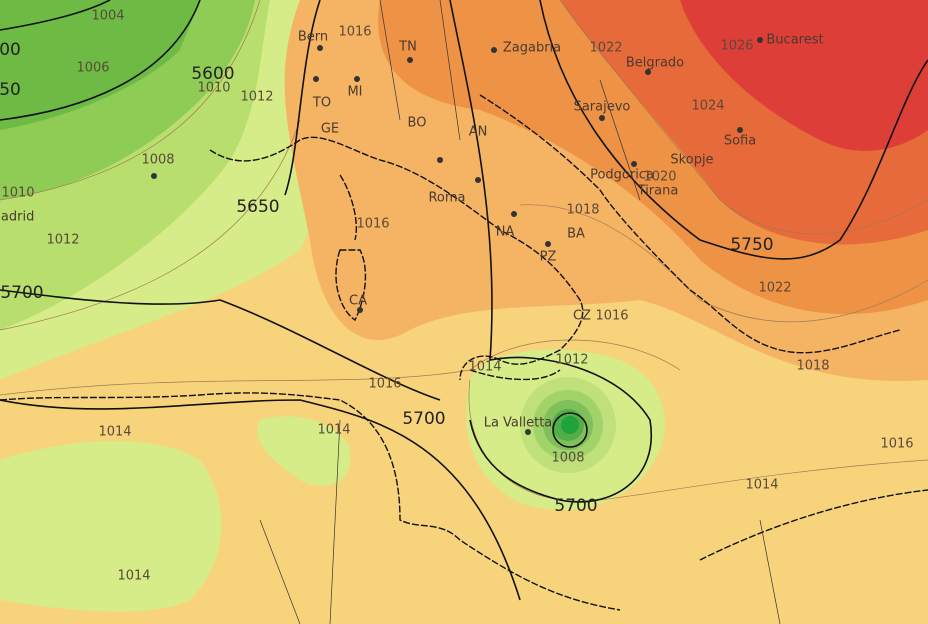  I want to click on isobar-label: 1004, so click(107, 16).